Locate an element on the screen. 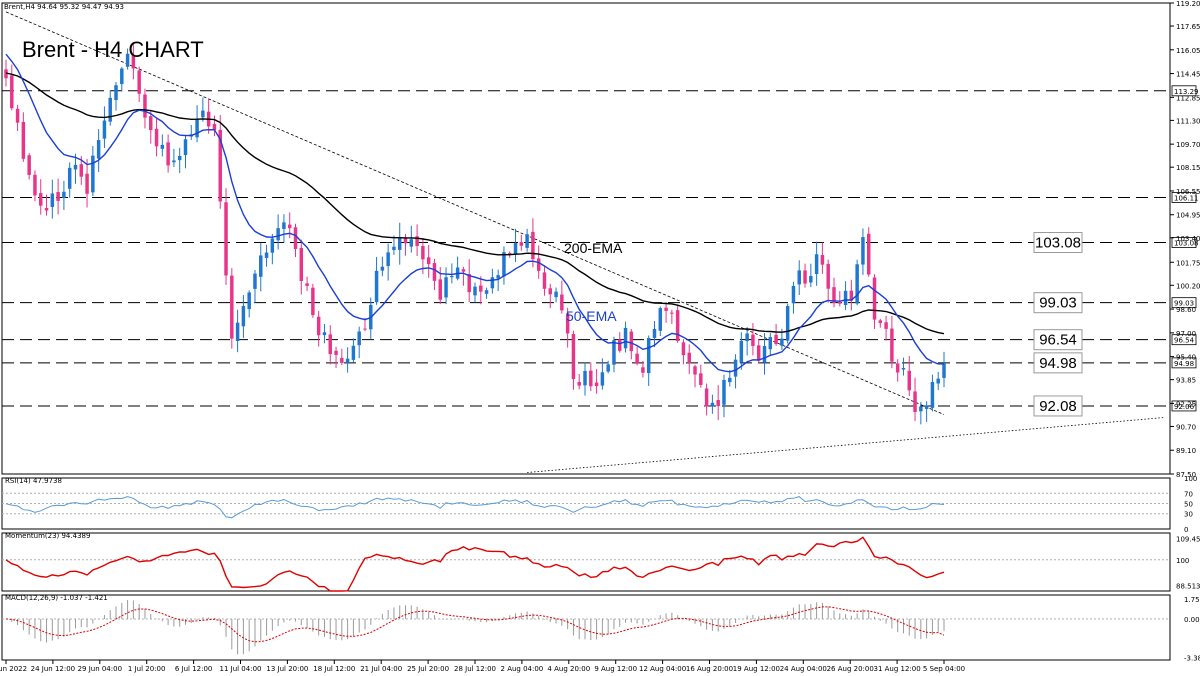  price-tick-label: 109.70 is located at coordinates (1188, 145).